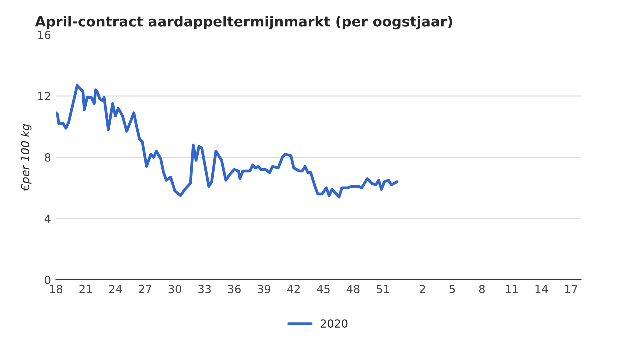 This screenshot has width=625, height=350. What do you see at coordinates (175, 289) in the screenshot?
I see `x-tick-label: 30` at bounding box center [175, 289].